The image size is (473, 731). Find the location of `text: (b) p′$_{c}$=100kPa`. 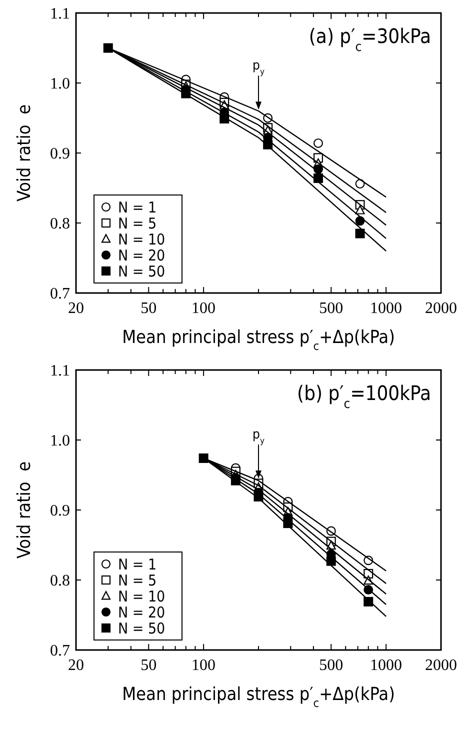

text: (b) p′$_{c}$=100kPa is located at coordinates (364, 396).